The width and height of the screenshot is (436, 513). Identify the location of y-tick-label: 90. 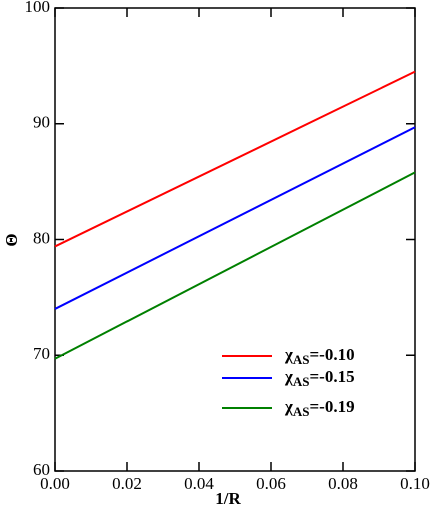
(41, 122).